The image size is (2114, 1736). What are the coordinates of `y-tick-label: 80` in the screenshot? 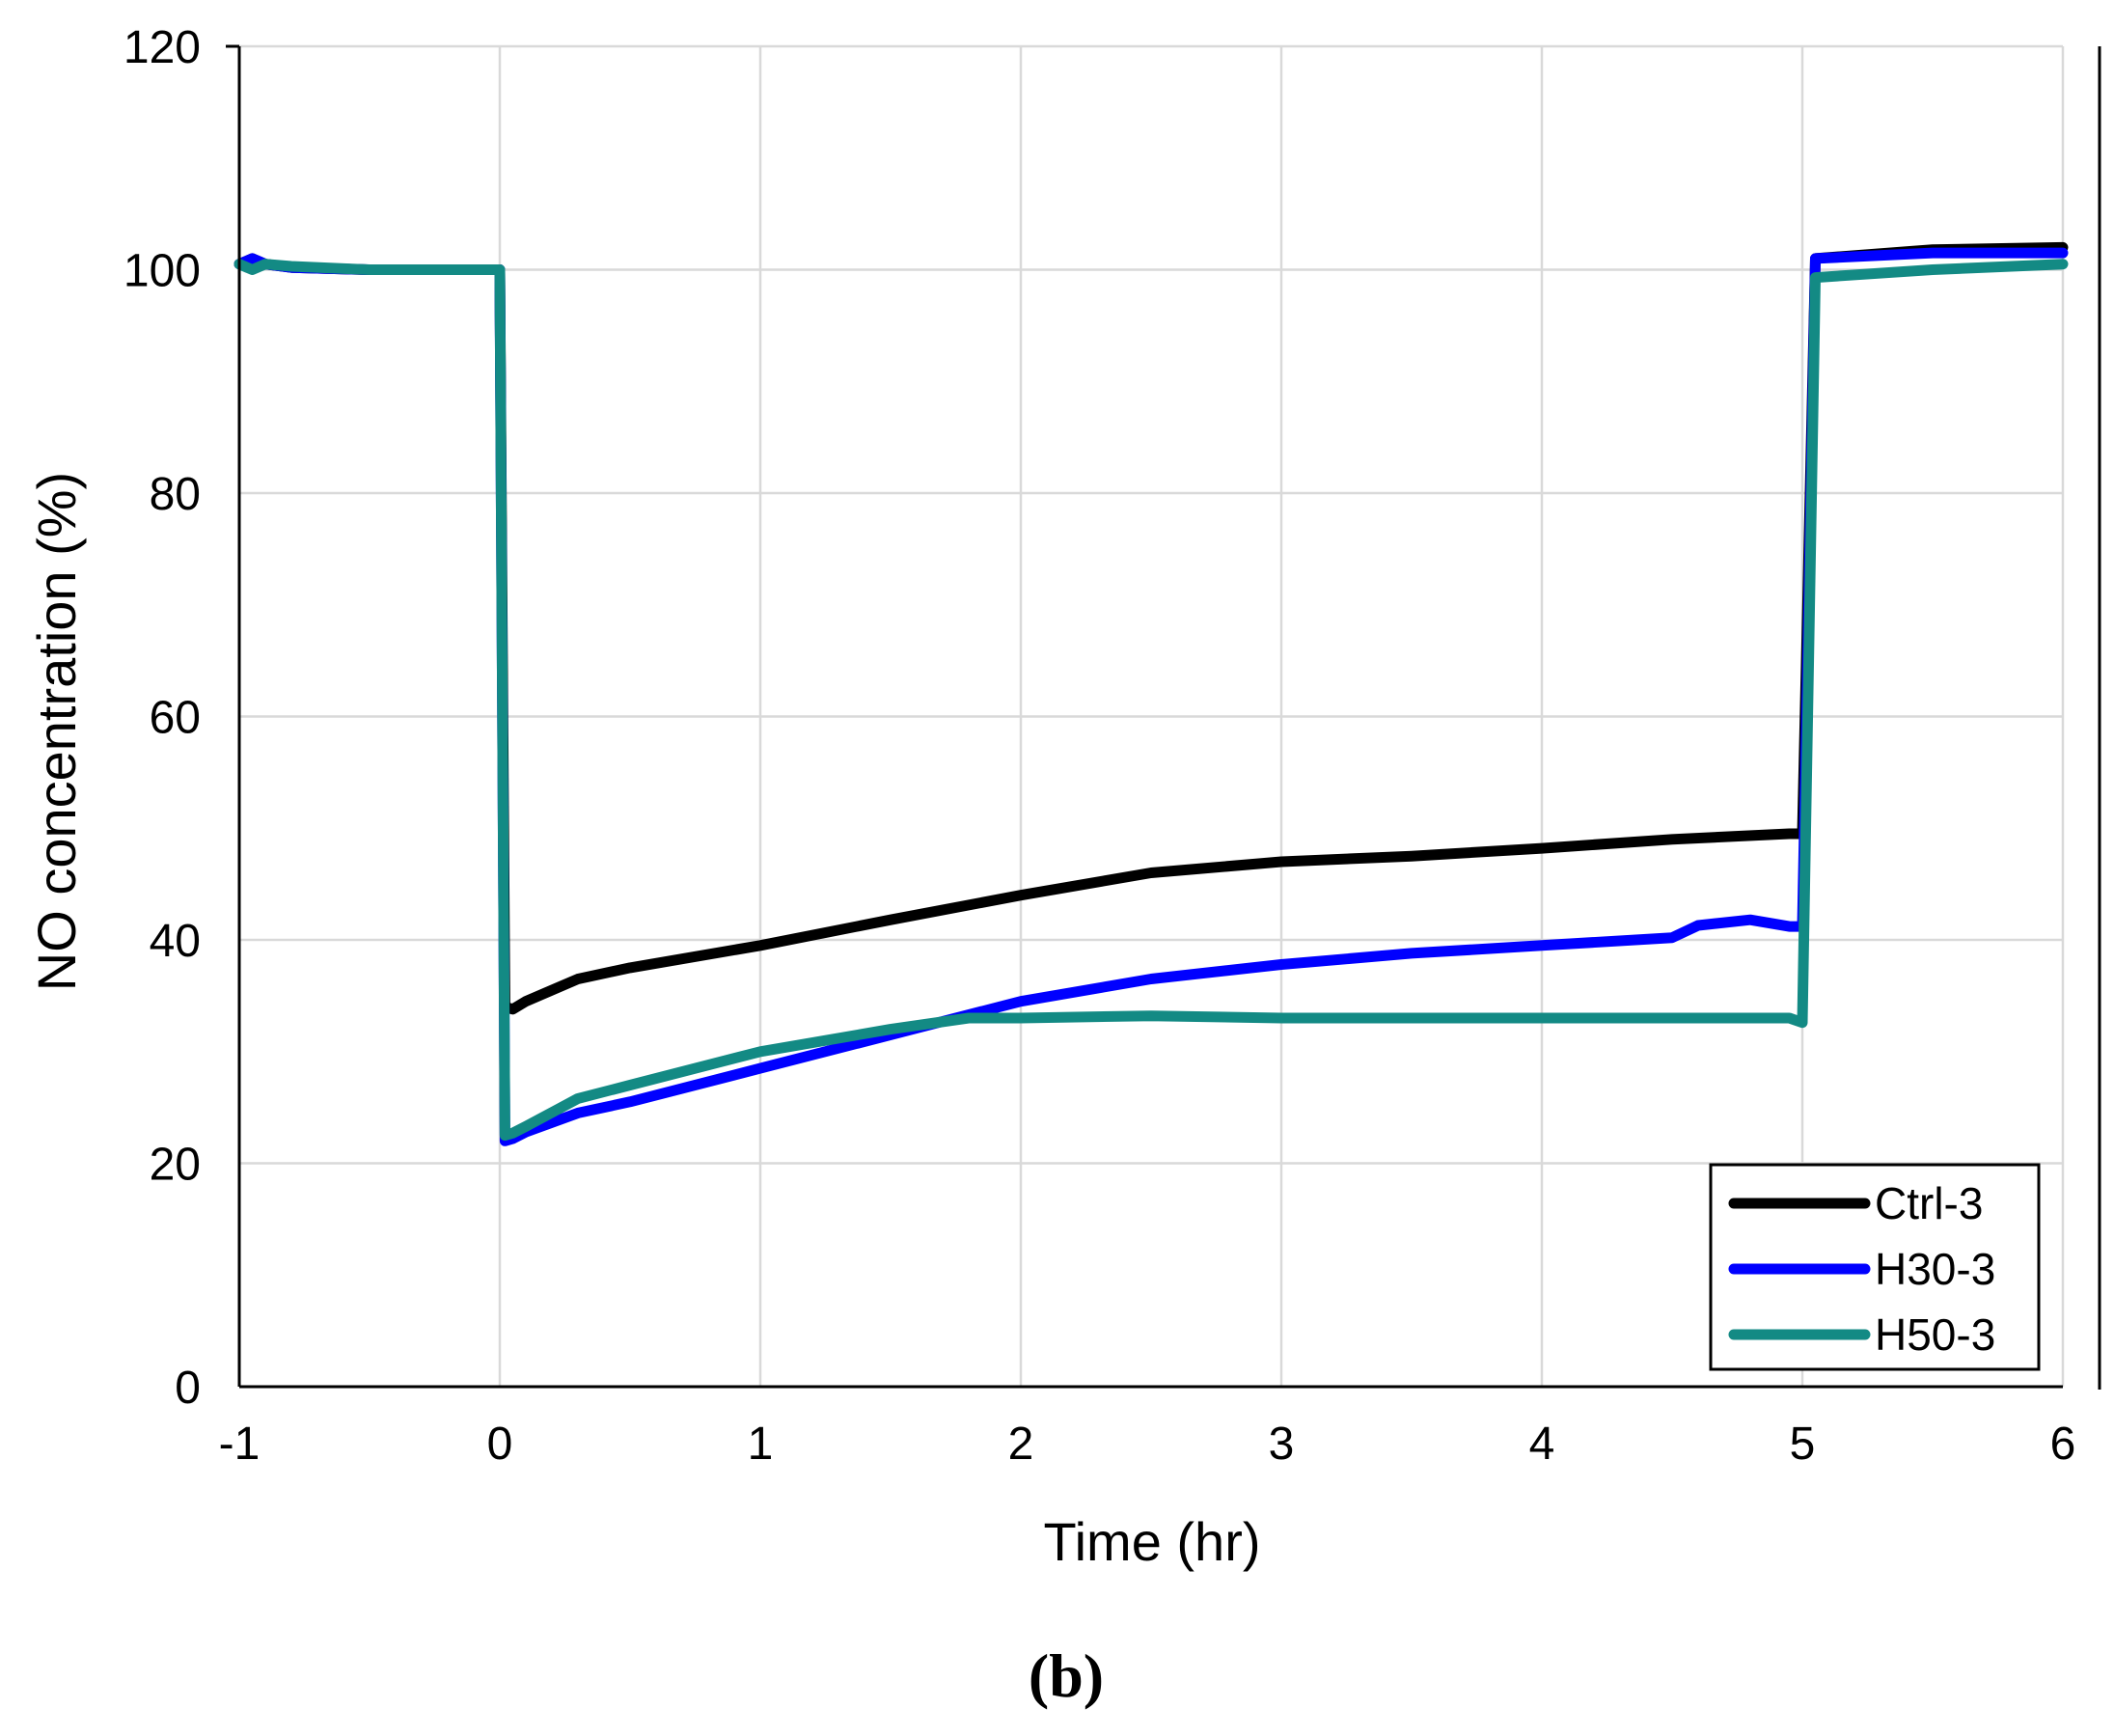 It's located at (175, 494).